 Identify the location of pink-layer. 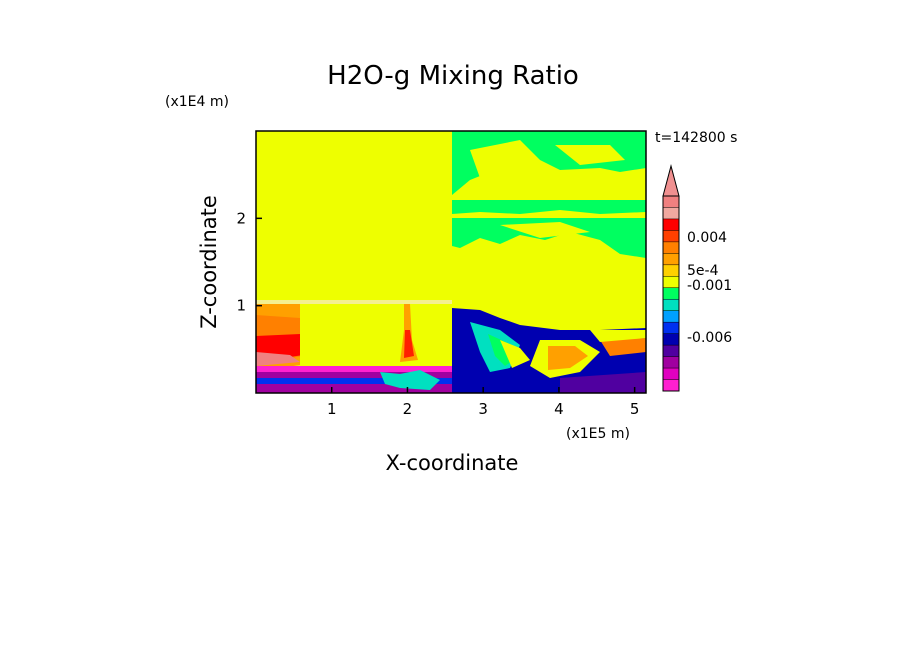
(278, 359).